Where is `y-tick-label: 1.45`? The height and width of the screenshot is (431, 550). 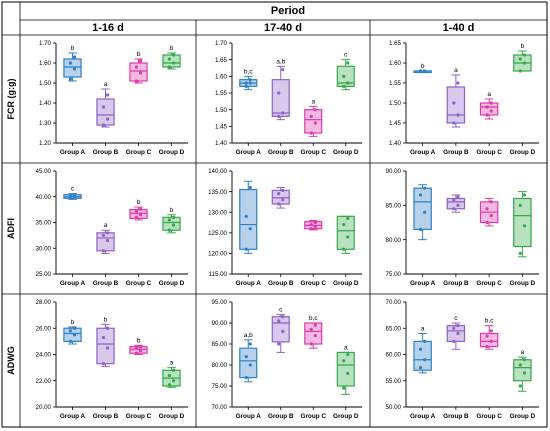
y-tick-label: 1.45 is located at coordinates (221, 127).